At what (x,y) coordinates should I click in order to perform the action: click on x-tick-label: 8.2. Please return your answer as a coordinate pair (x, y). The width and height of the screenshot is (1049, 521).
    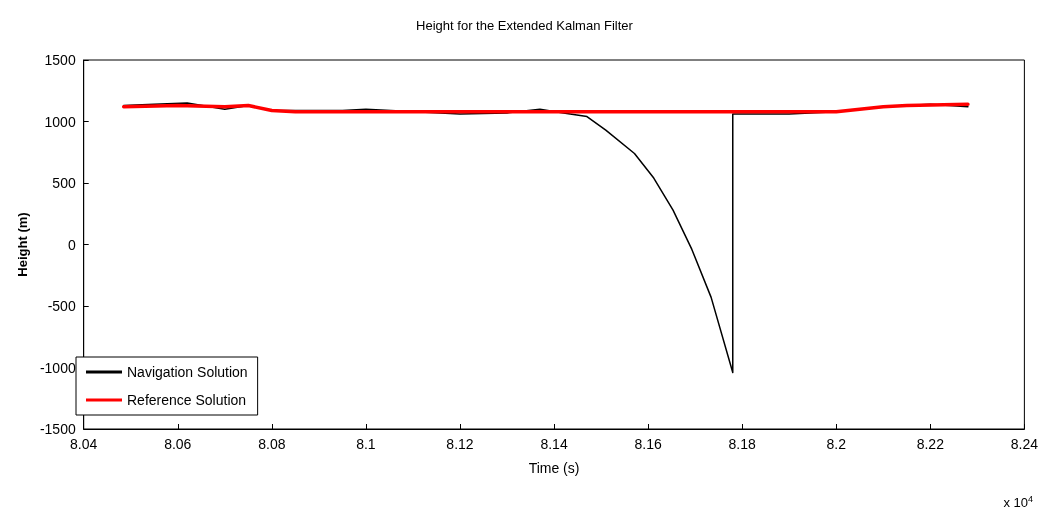
    Looking at the image, I should click on (836, 444).